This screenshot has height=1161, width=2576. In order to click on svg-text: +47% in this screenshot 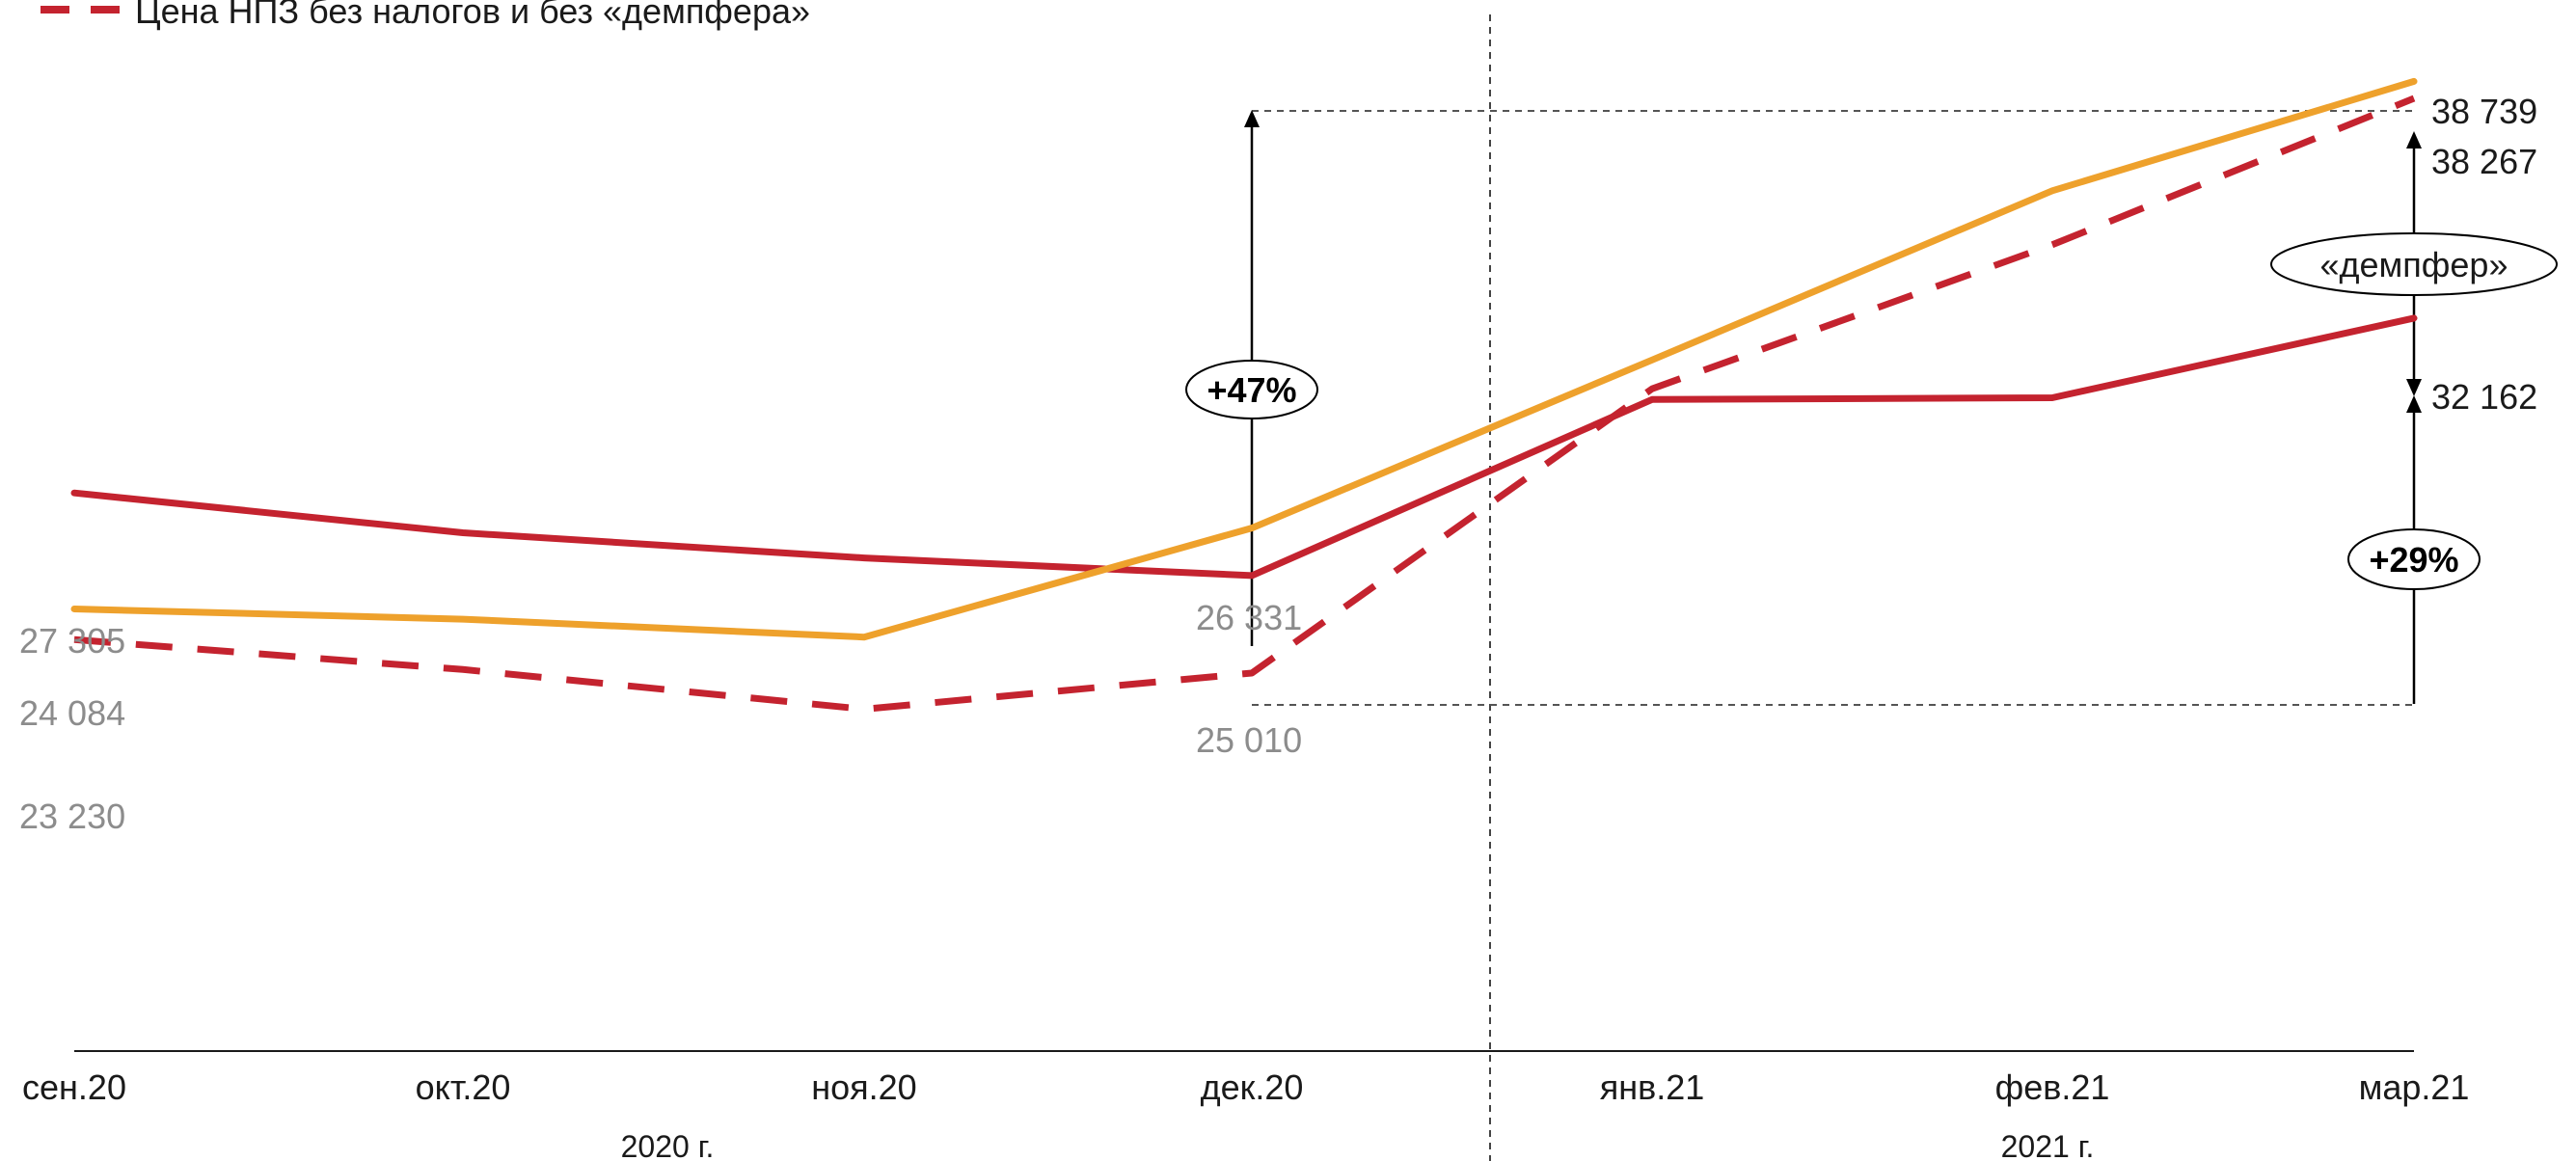, I will do `click(1251, 390)`.